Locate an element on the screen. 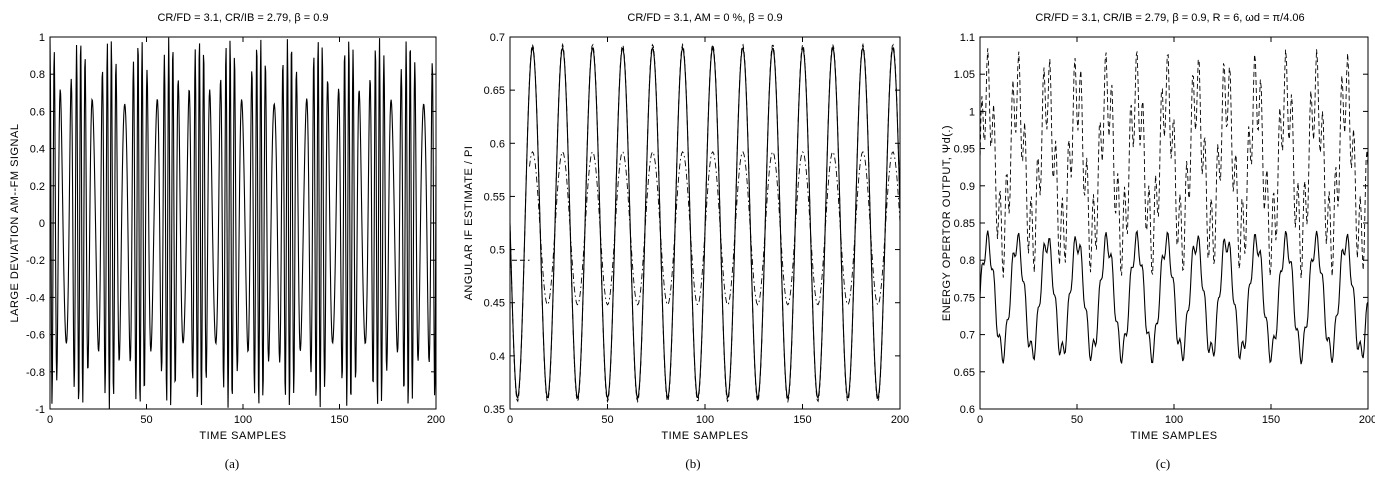  panel-a-y-tick-label: -0.2 is located at coordinates (35, 261).